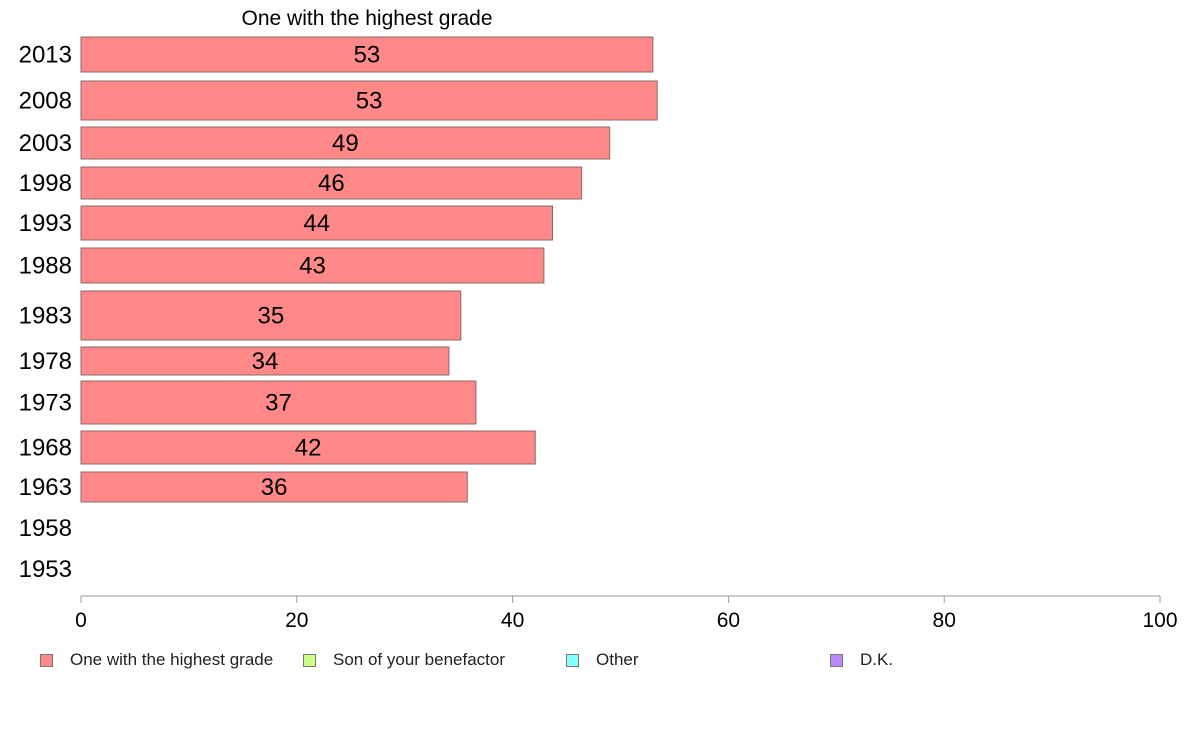  What do you see at coordinates (512, 620) in the screenshot?
I see `x-tick-label-40: 40` at bounding box center [512, 620].